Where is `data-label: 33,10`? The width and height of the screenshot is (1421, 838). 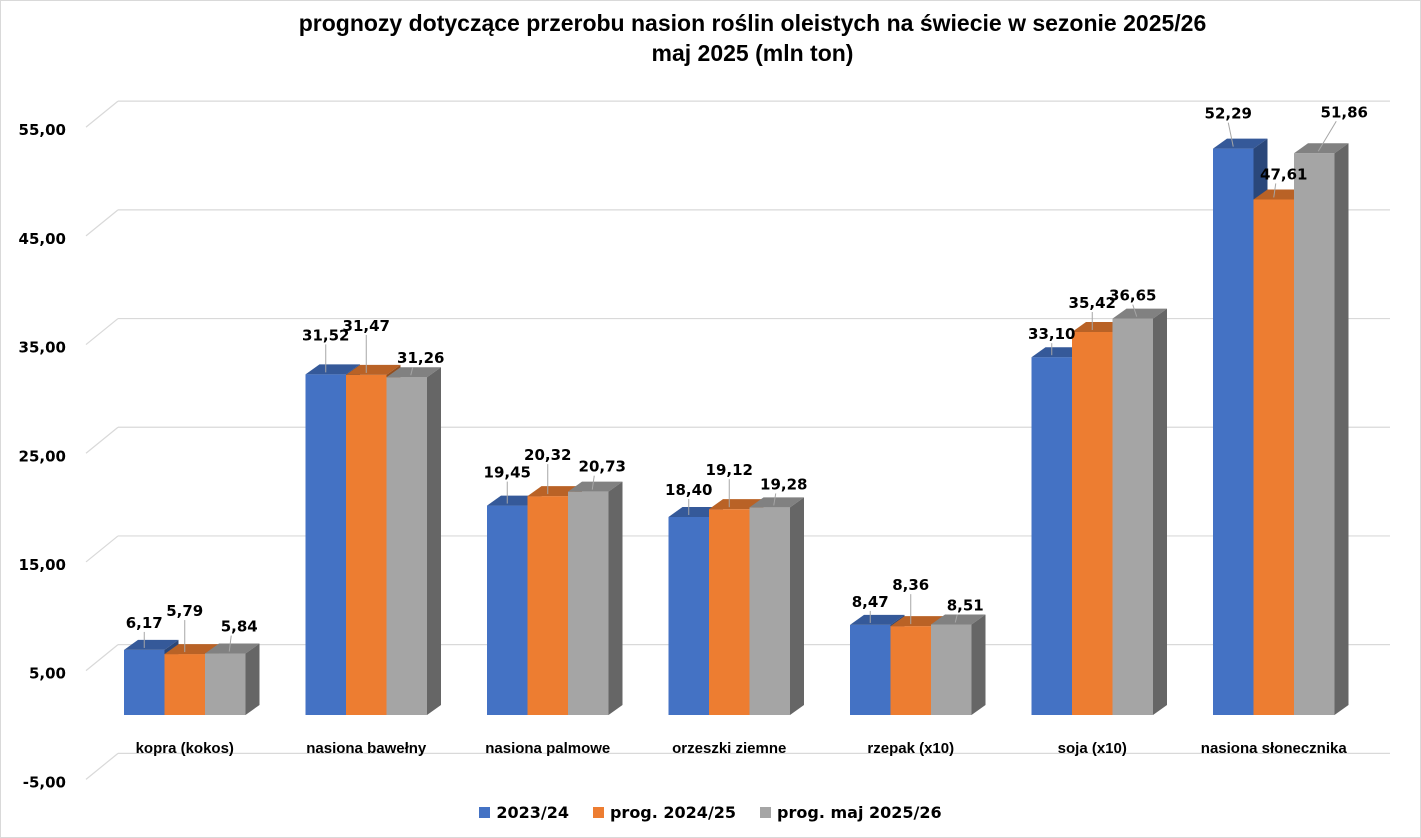 data-label: 33,10 is located at coordinates (1051, 334).